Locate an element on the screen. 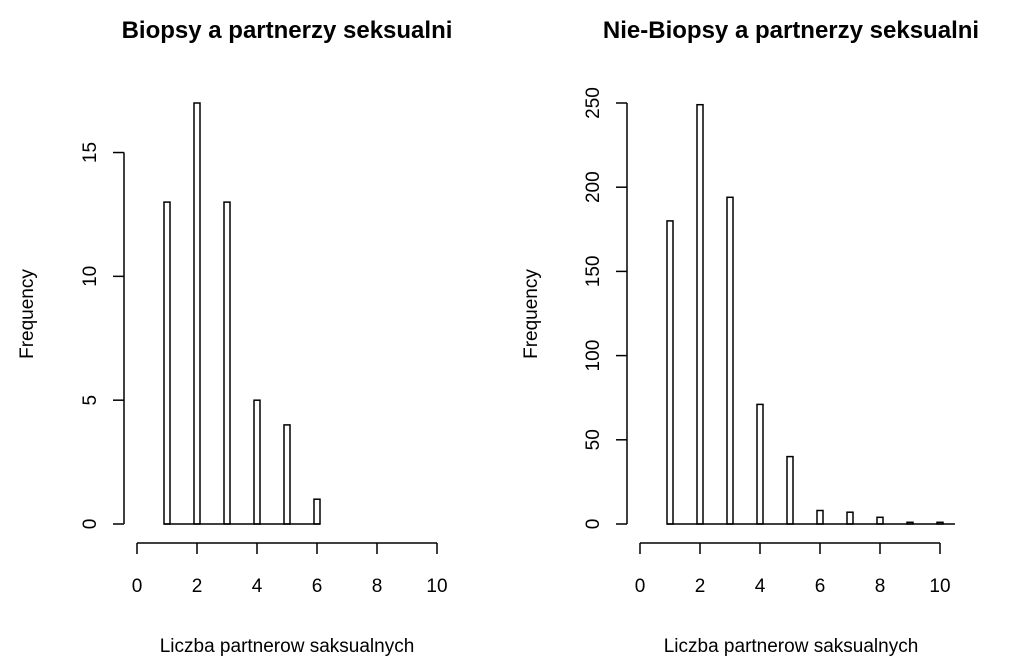 This screenshot has width=1024, height=671. y-tick-label: 15 is located at coordinates (90, 152).